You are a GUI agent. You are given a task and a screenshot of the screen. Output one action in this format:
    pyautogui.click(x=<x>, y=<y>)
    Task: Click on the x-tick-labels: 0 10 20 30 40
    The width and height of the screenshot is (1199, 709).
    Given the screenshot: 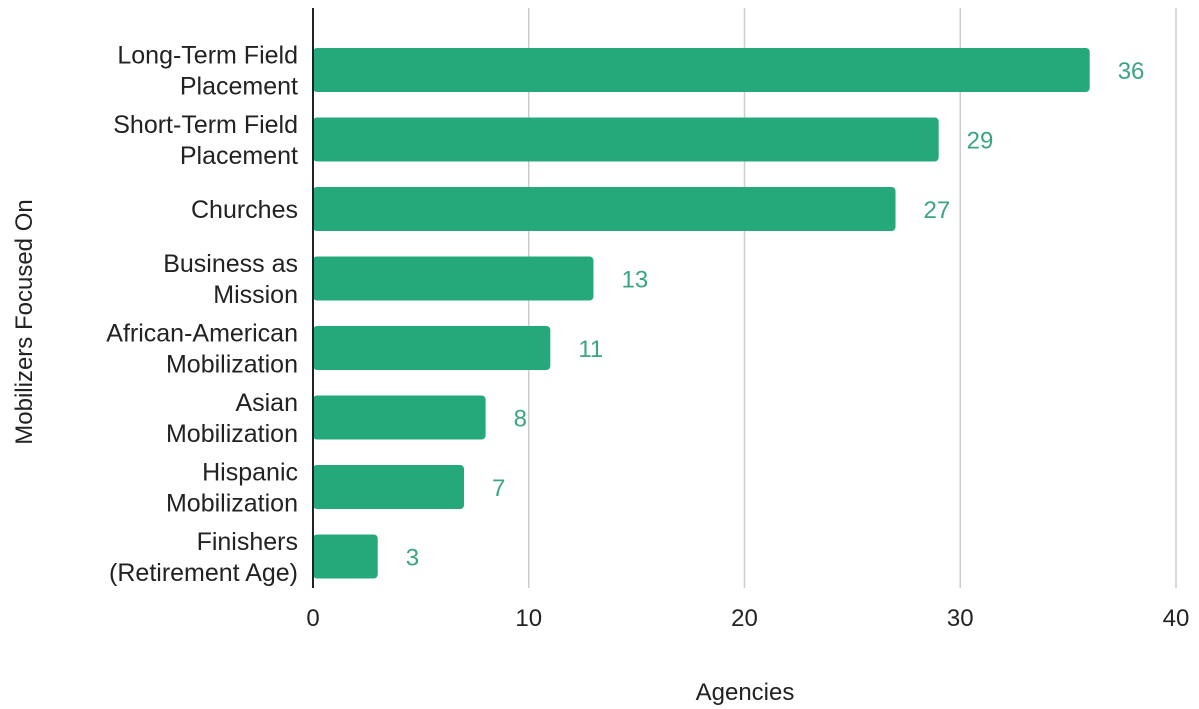 What is the action you would take?
    pyautogui.click(x=747, y=618)
    